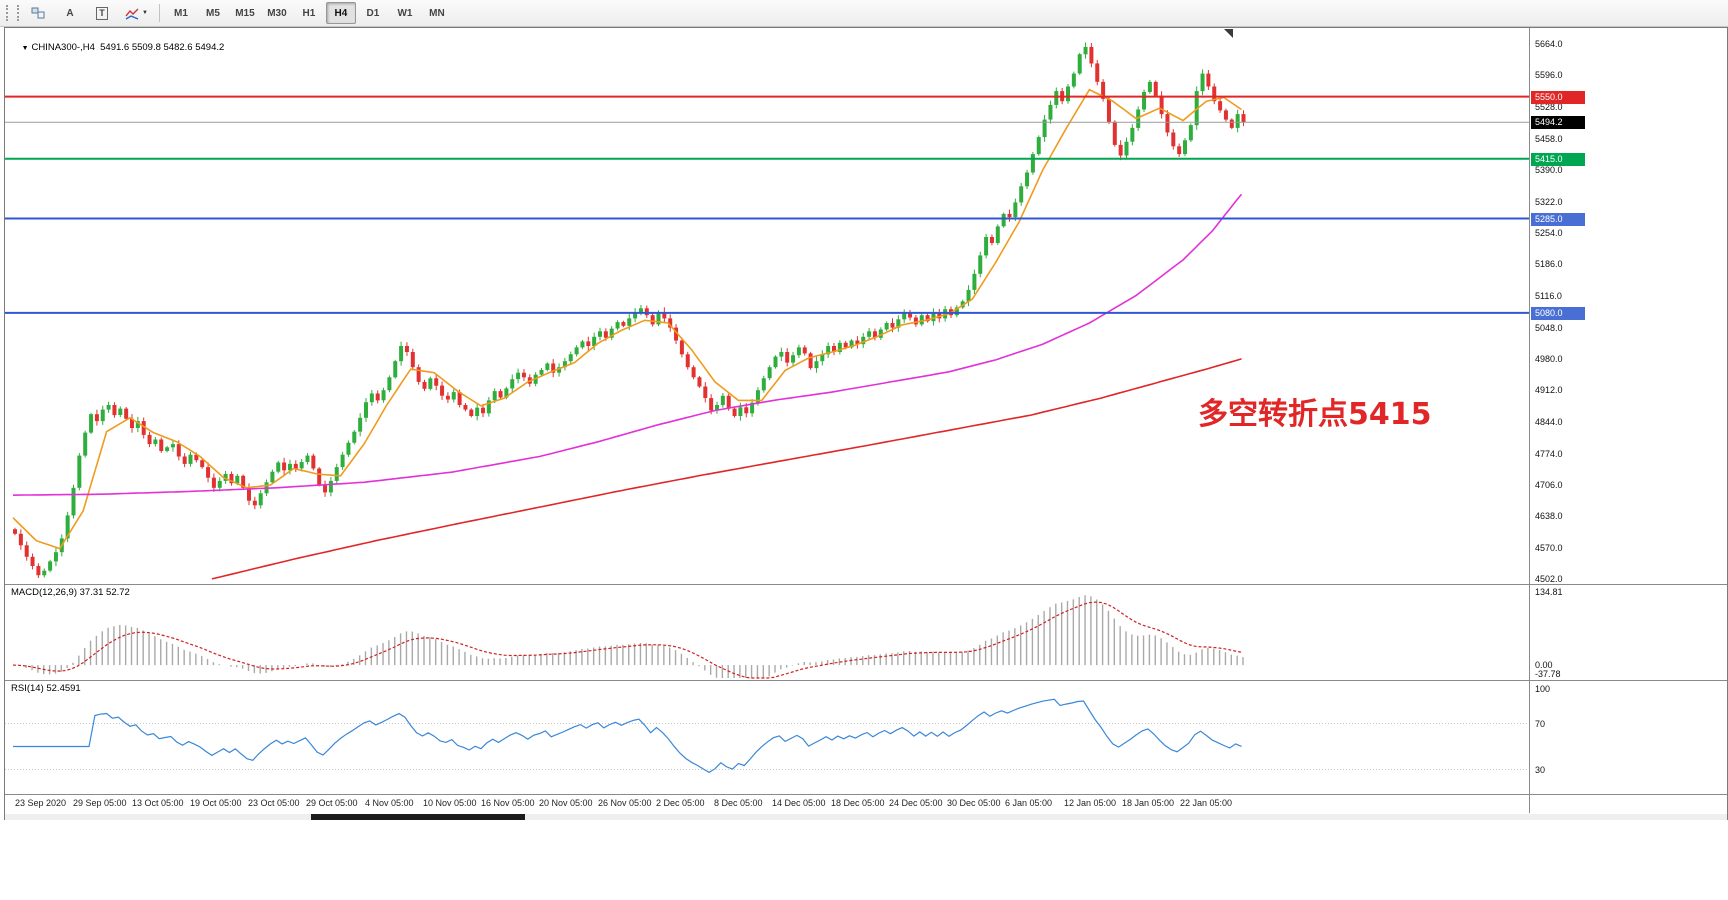 This screenshot has height=900, width=1728. What do you see at coordinates (1228, 33) in the screenshot?
I see `chart-shift-marker-icon` at bounding box center [1228, 33].